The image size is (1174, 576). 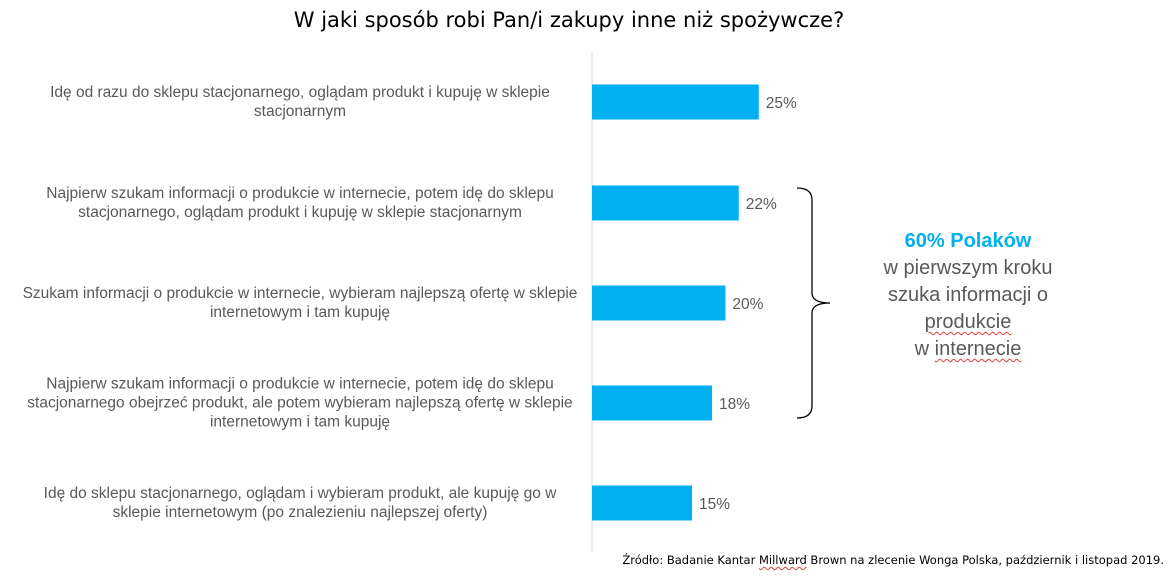 I want to click on callout-line-4-word: internecie, so click(x=978, y=349).